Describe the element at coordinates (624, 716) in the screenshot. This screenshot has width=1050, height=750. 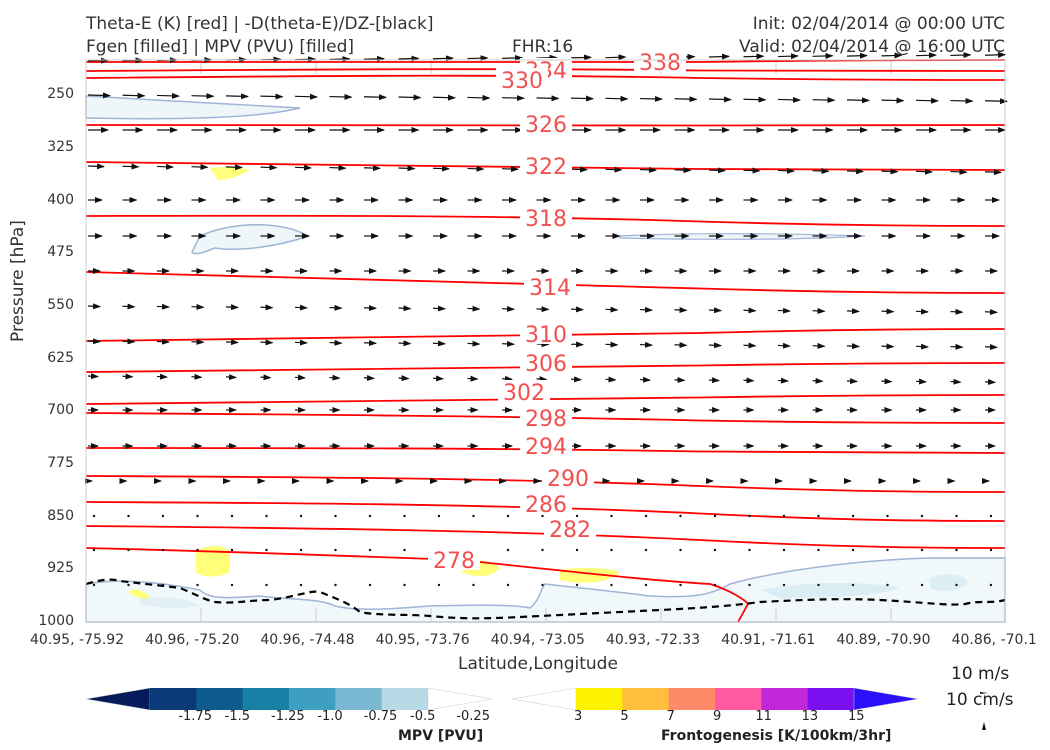
I see `fgen-colorbar-tick: 5` at that location.